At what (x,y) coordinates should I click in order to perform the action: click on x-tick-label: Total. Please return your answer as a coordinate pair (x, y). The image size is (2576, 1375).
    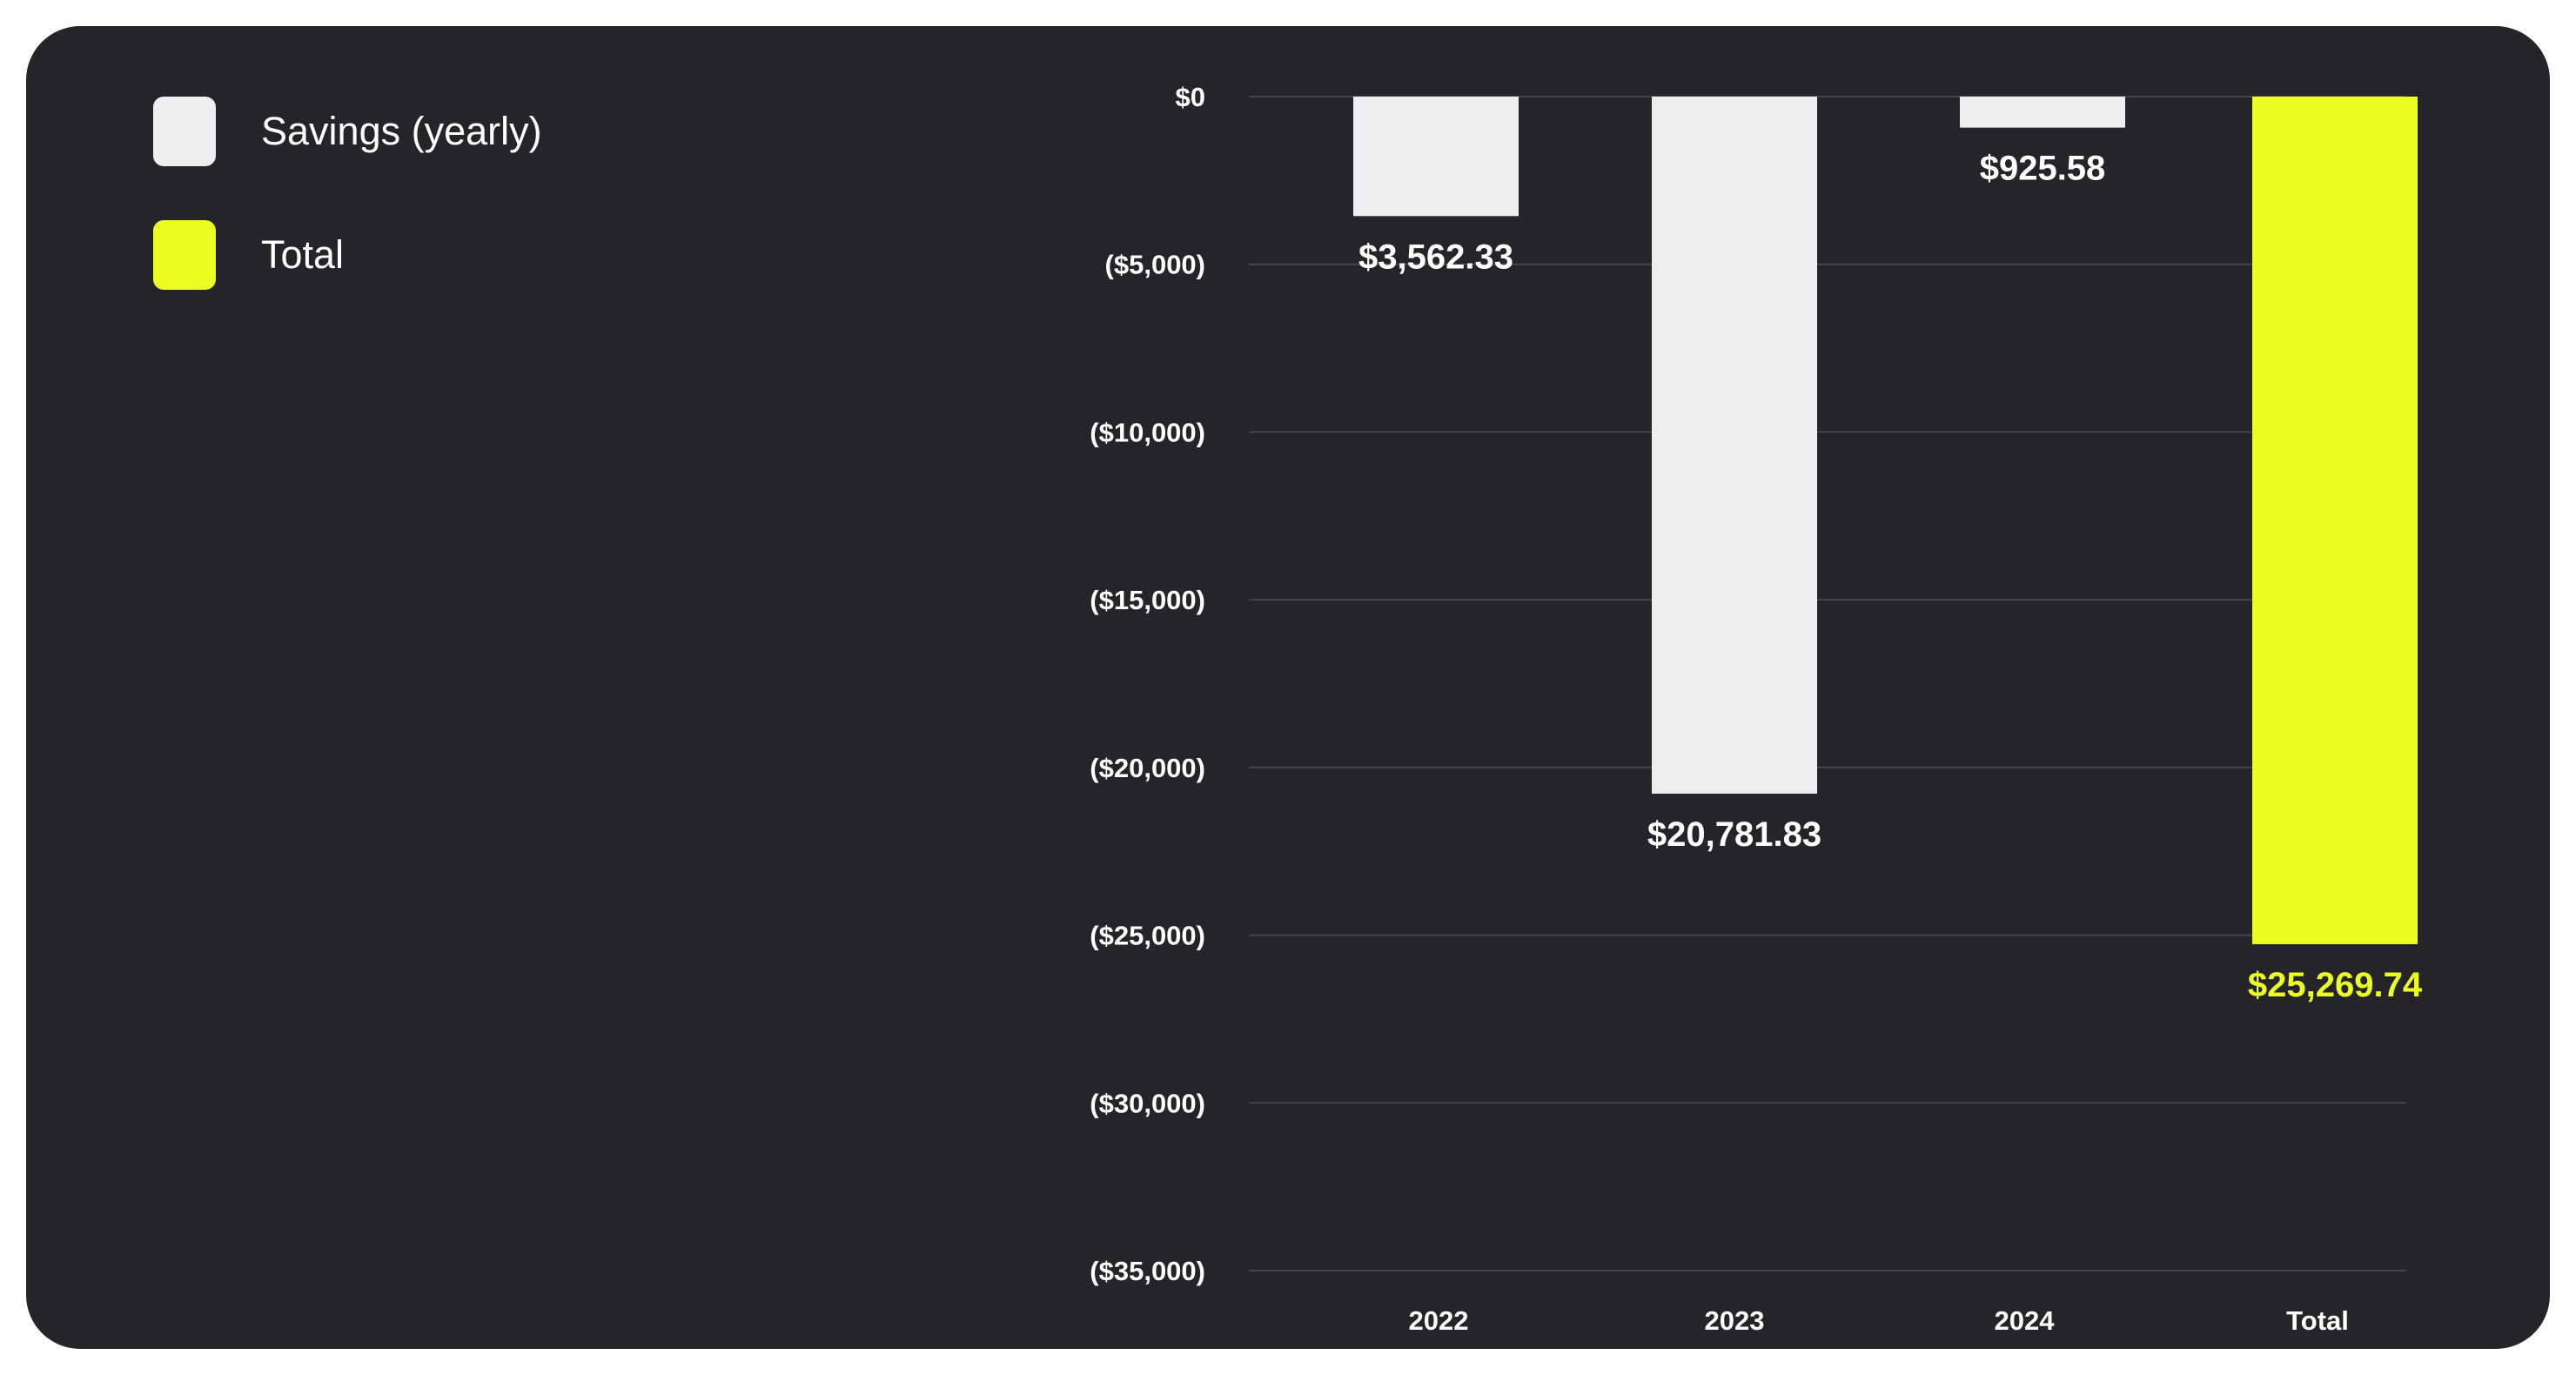
    Looking at the image, I should click on (2318, 1320).